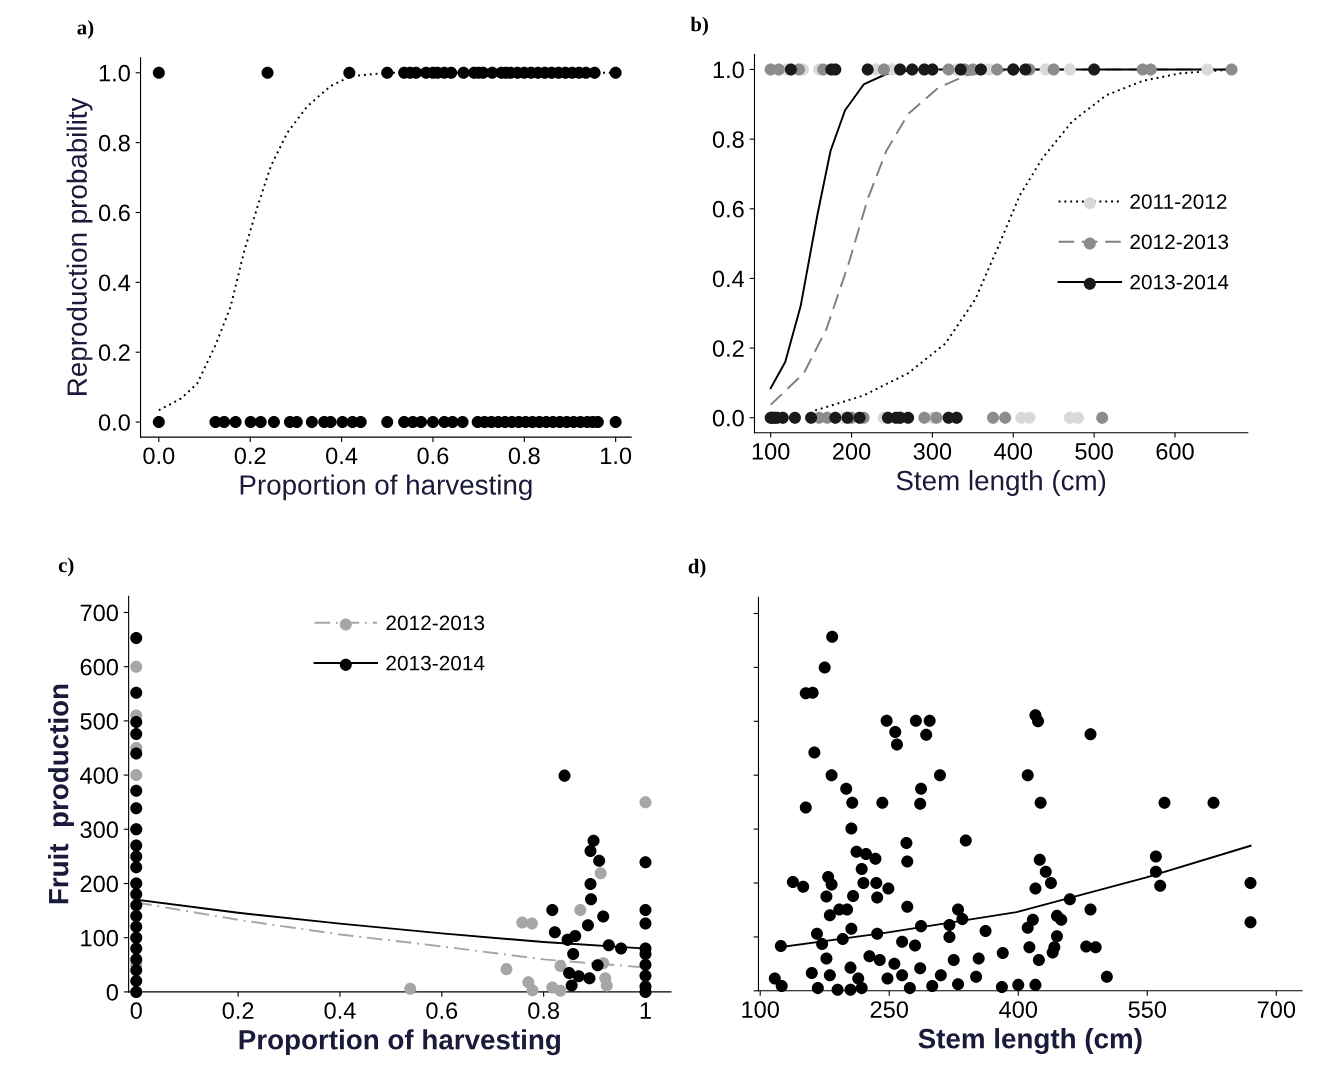 The image size is (1326, 1090). I want to click on y-tick-label: 600, so click(99, 667).